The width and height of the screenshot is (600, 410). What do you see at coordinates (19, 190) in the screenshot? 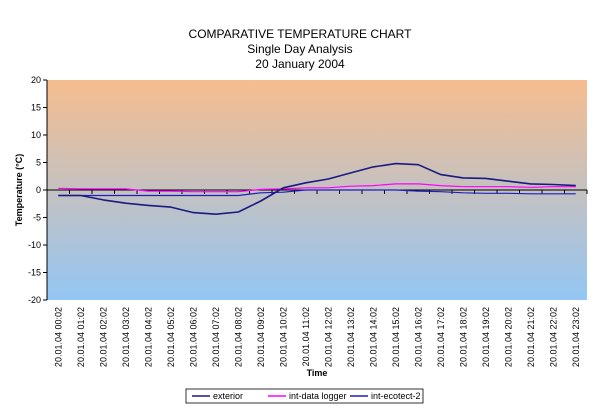
I see `y-axis-label: Temperature (°C)` at bounding box center [19, 190].